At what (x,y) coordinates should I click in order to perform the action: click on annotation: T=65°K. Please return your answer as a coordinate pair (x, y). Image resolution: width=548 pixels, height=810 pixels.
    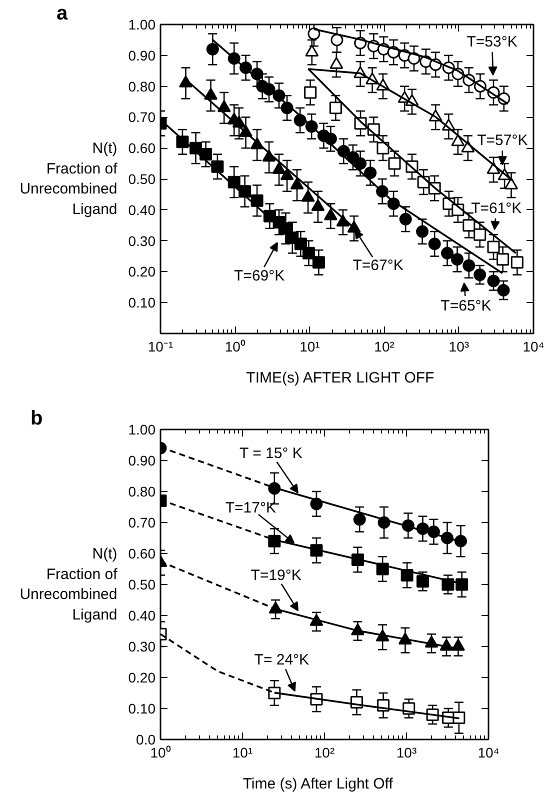
    Looking at the image, I should click on (466, 305).